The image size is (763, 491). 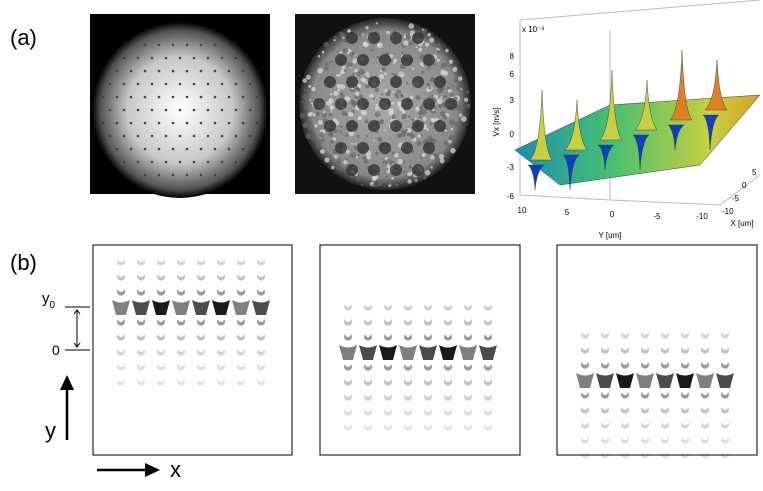 What do you see at coordinates (511, 196) in the screenshot?
I see `z-tick-label: -6` at bounding box center [511, 196].